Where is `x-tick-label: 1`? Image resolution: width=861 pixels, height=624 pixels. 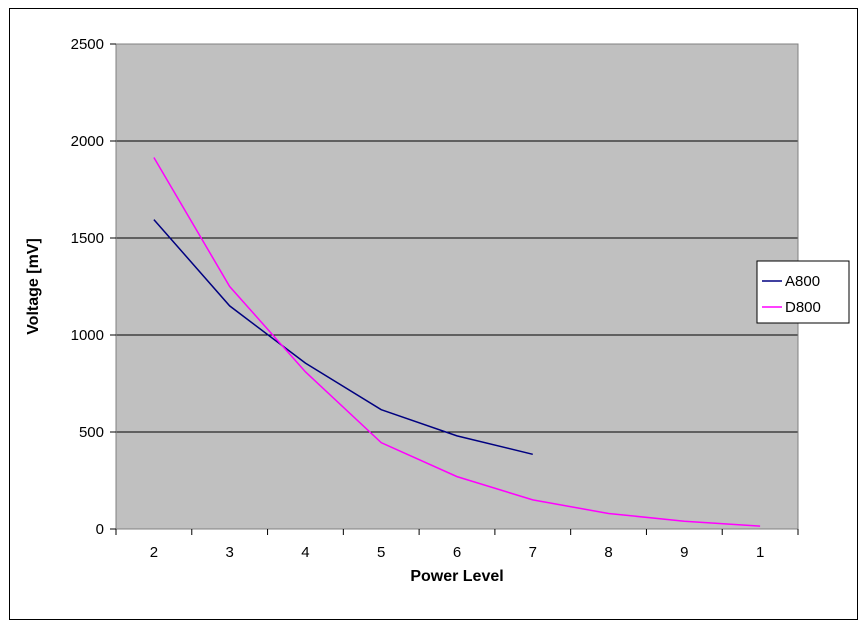 x-tick-label: 1 is located at coordinates (760, 552).